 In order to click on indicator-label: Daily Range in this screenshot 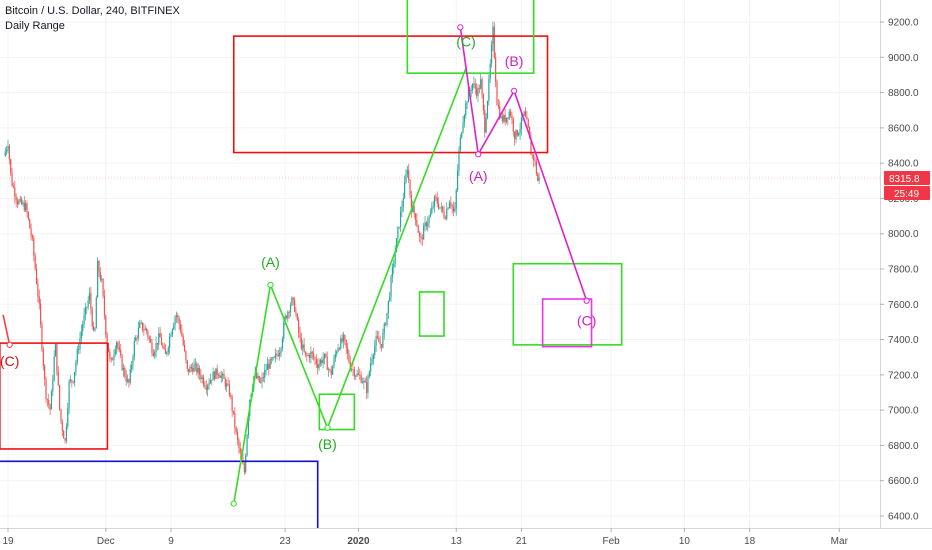, I will do `click(35, 26)`.